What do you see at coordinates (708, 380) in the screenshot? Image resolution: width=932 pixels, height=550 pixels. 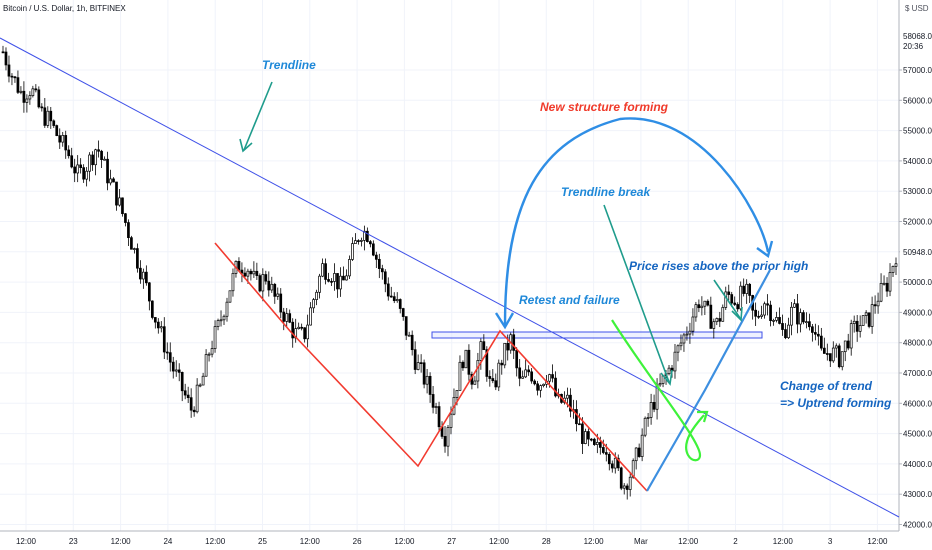 I see `blue-structure-line` at bounding box center [708, 380].